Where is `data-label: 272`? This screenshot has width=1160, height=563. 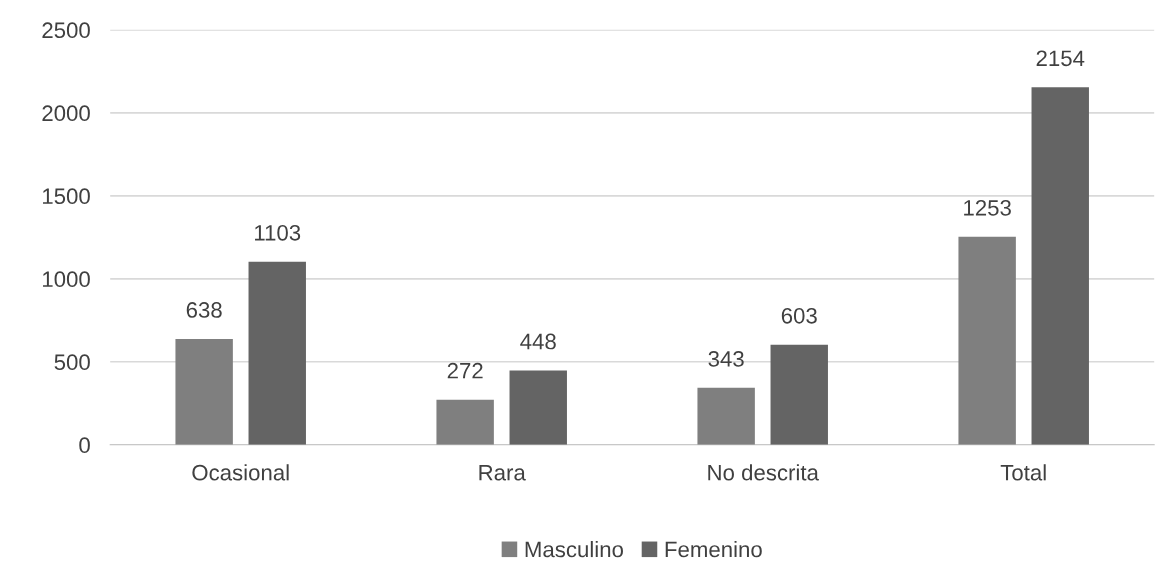 data-label: 272 is located at coordinates (465, 370).